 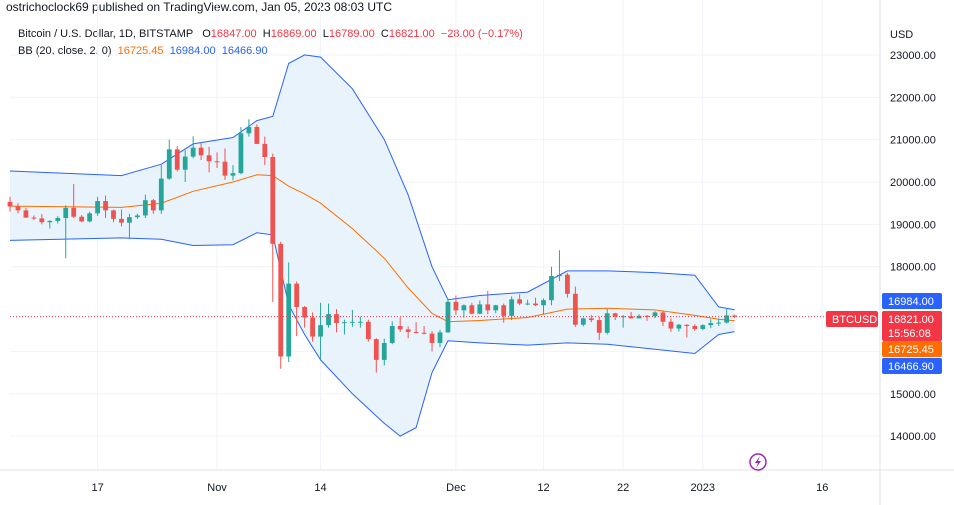 What do you see at coordinates (106, 34) in the screenshot?
I see `symbol-title: Bitcoin / U.S. Dollar, 1D, BITSTAMP` at bounding box center [106, 34].